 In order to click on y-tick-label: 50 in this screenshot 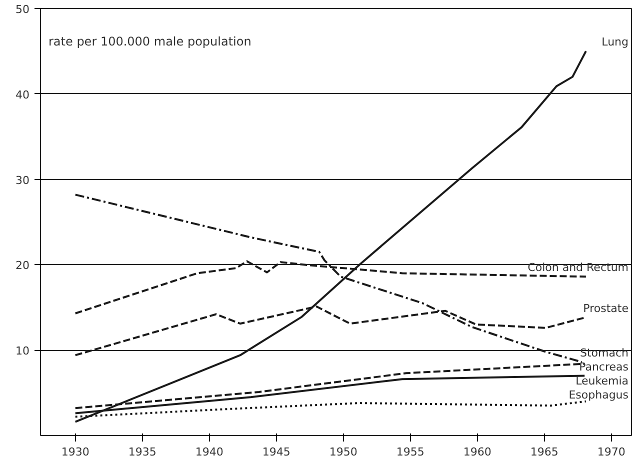, I will do `click(23, 9)`.